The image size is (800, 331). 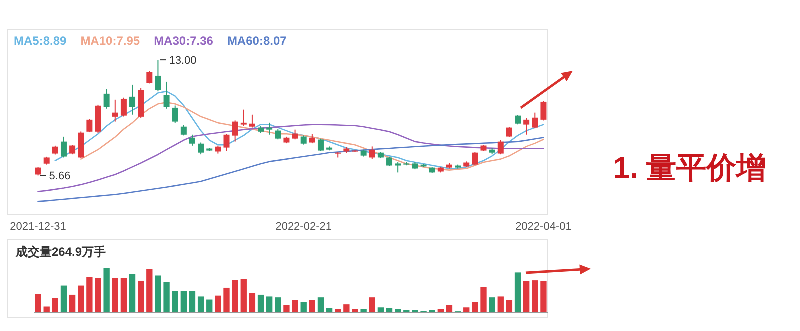 I want to click on text: MA30:7.36, so click(x=184, y=41).